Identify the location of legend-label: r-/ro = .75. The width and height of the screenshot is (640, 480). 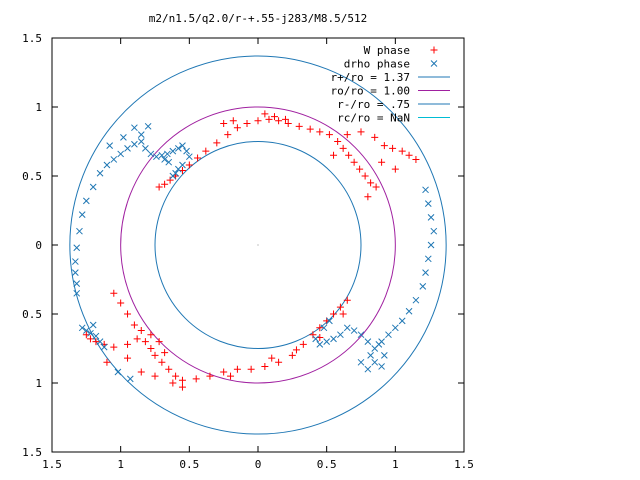
(373, 104).